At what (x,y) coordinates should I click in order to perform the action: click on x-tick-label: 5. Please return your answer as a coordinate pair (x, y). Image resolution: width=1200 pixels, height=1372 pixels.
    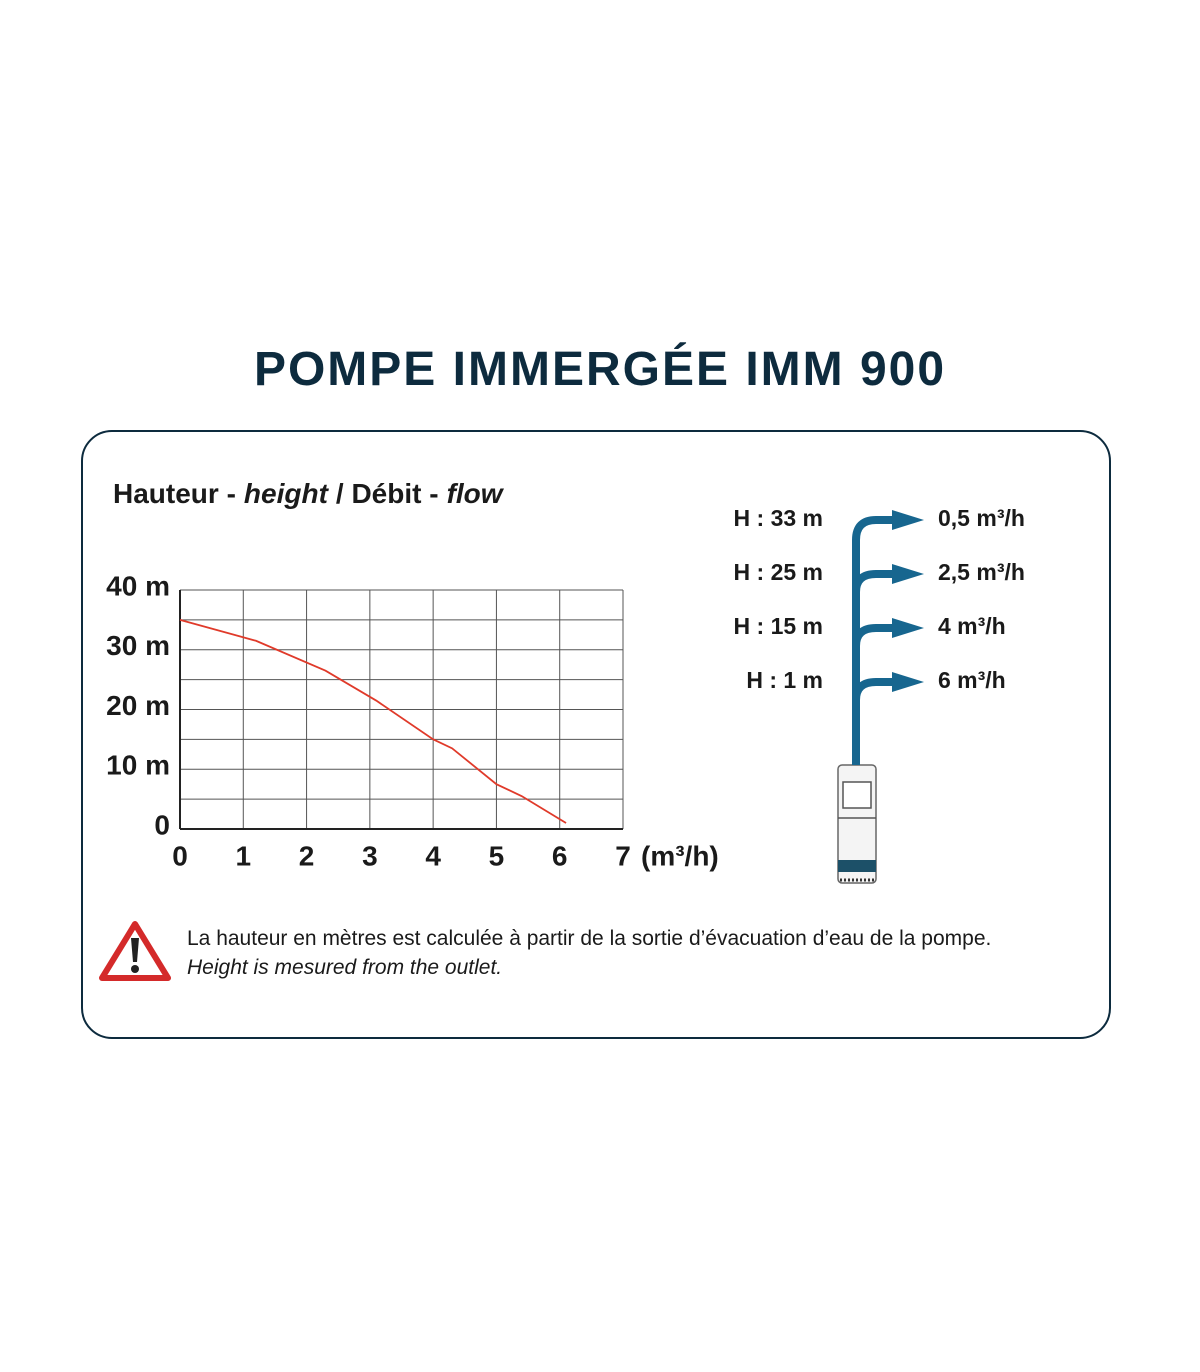
    Looking at the image, I should click on (497, 855).